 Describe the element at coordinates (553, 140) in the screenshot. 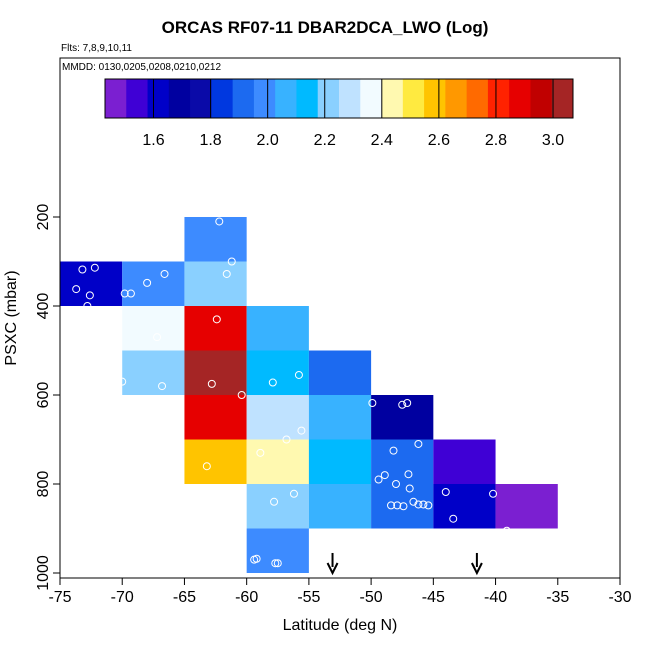

I see `colorbar-tick-label: 3.0` at that location.